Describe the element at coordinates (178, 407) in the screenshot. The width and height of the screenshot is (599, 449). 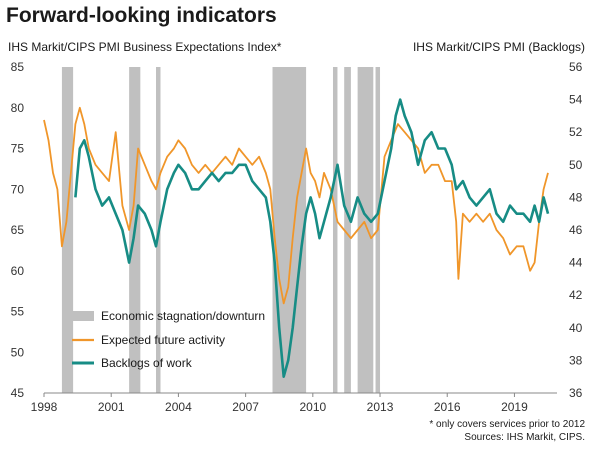
I see `x-tick-label-2004: 2004` at that location.